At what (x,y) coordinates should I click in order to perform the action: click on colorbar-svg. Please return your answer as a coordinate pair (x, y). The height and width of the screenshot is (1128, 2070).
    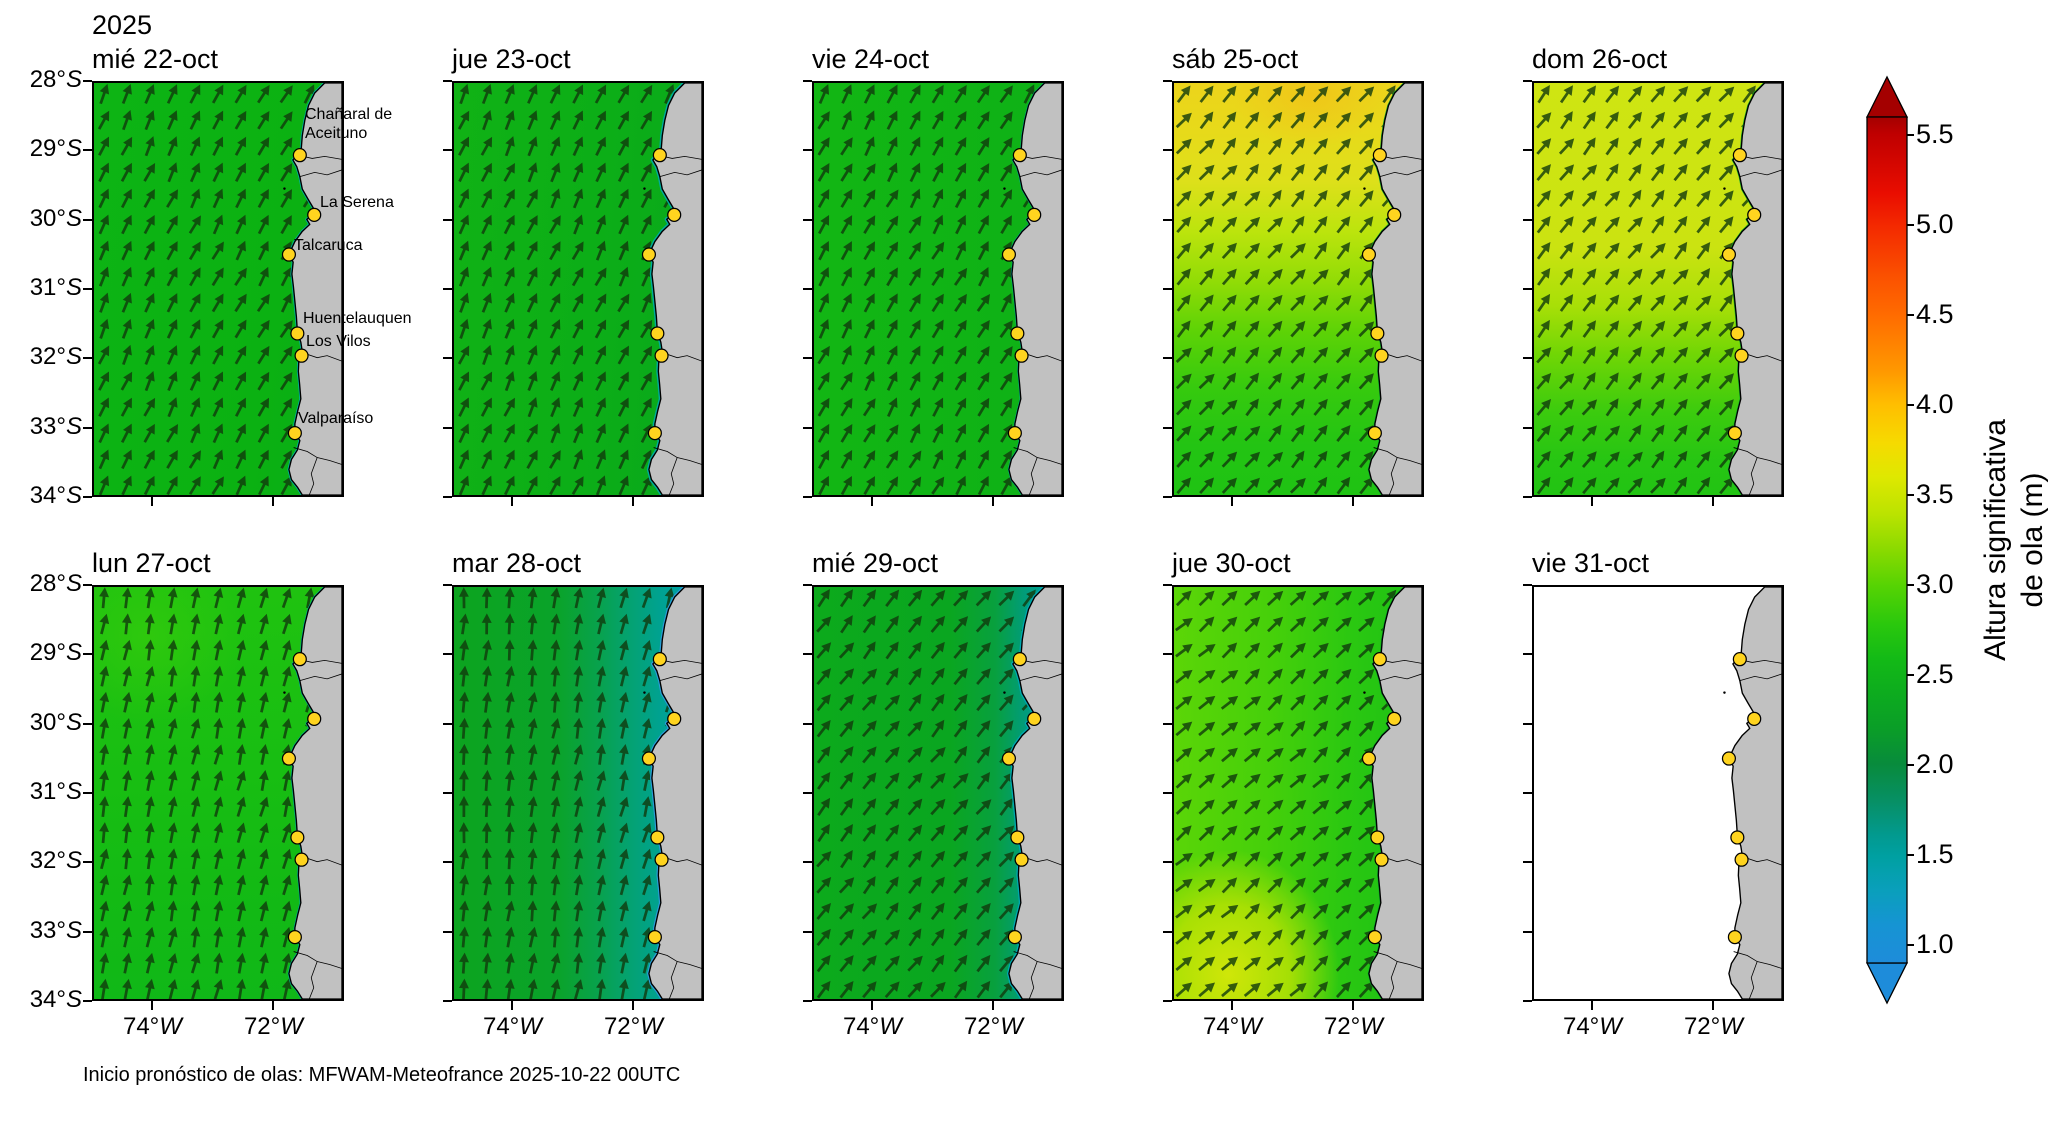
    Looking at the image, I should click on (1889, 540).